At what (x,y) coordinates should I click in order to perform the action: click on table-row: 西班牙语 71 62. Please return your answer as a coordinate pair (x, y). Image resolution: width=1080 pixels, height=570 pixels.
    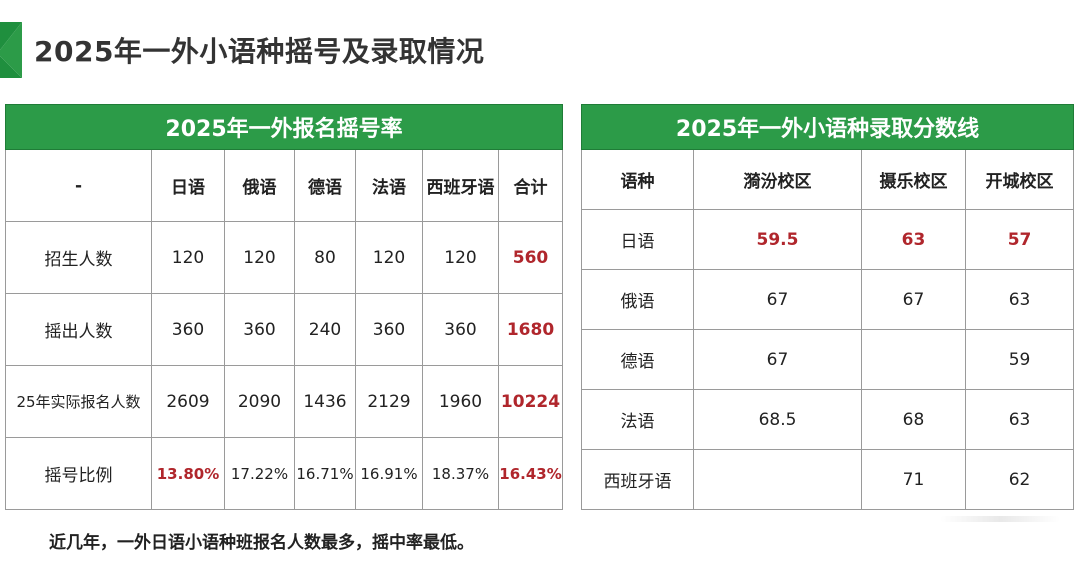
    Looking at the image, I should click on (828, 479).